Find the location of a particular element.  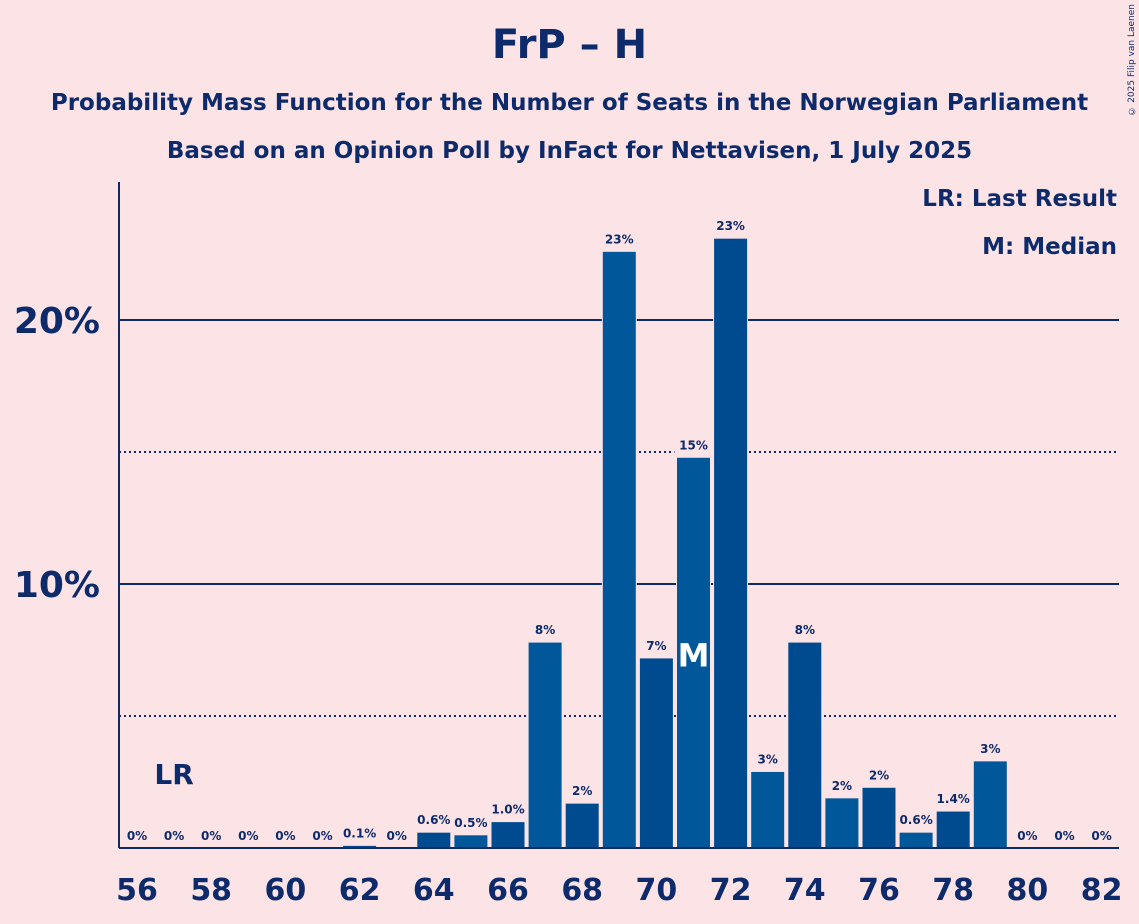

x-tick-label: 78 is located at coordinates (953, 890).